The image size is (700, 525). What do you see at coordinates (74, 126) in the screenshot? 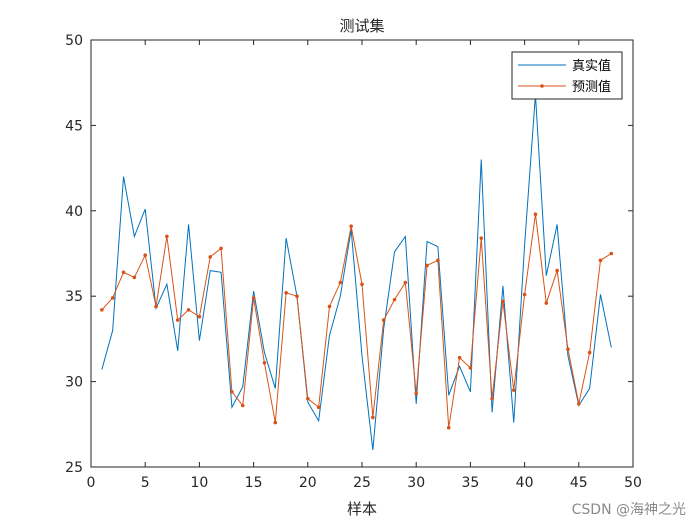
I see `y-tick-label: 45` at bounding box center [74, 126].